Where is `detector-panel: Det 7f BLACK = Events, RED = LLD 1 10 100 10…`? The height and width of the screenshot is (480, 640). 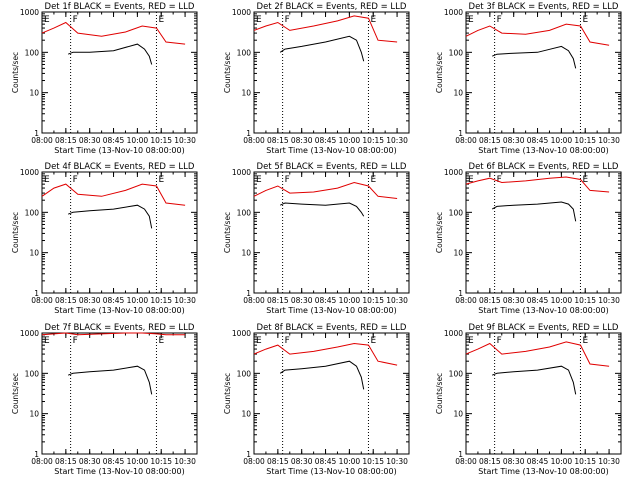
detector-panel: Det 7f BLACK = Events, RED = LLD 1 10 100 10… is located at coordinates (104, 399).